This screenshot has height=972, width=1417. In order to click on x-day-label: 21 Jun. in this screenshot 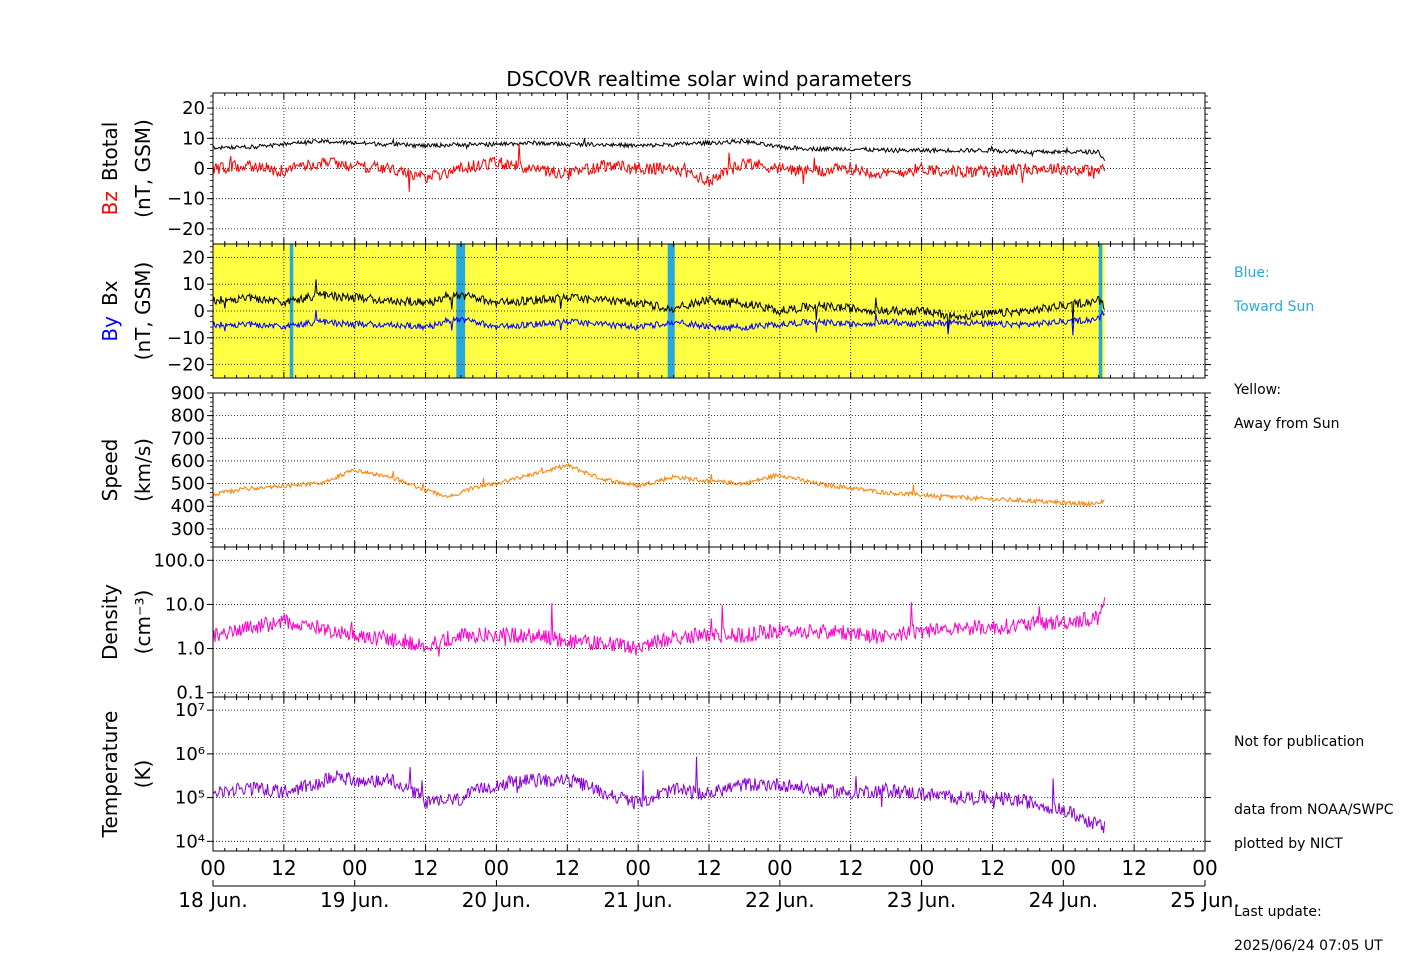, I will do `click(637, 900)`.